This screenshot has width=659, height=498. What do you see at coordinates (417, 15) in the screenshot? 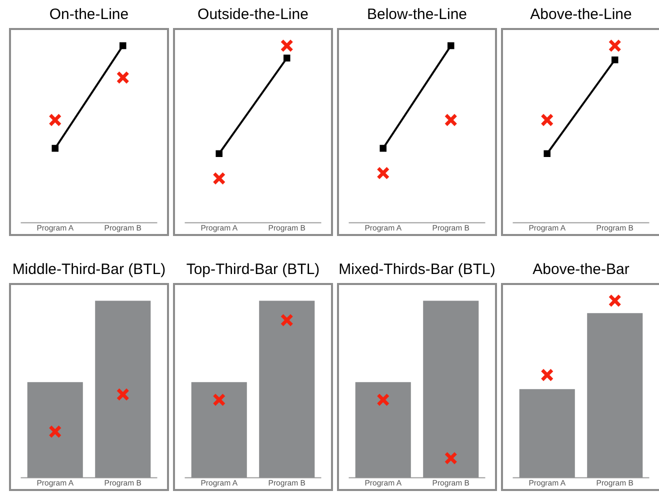
I see `chart-title: Below-the-Line` at bounding box center [417, 15].